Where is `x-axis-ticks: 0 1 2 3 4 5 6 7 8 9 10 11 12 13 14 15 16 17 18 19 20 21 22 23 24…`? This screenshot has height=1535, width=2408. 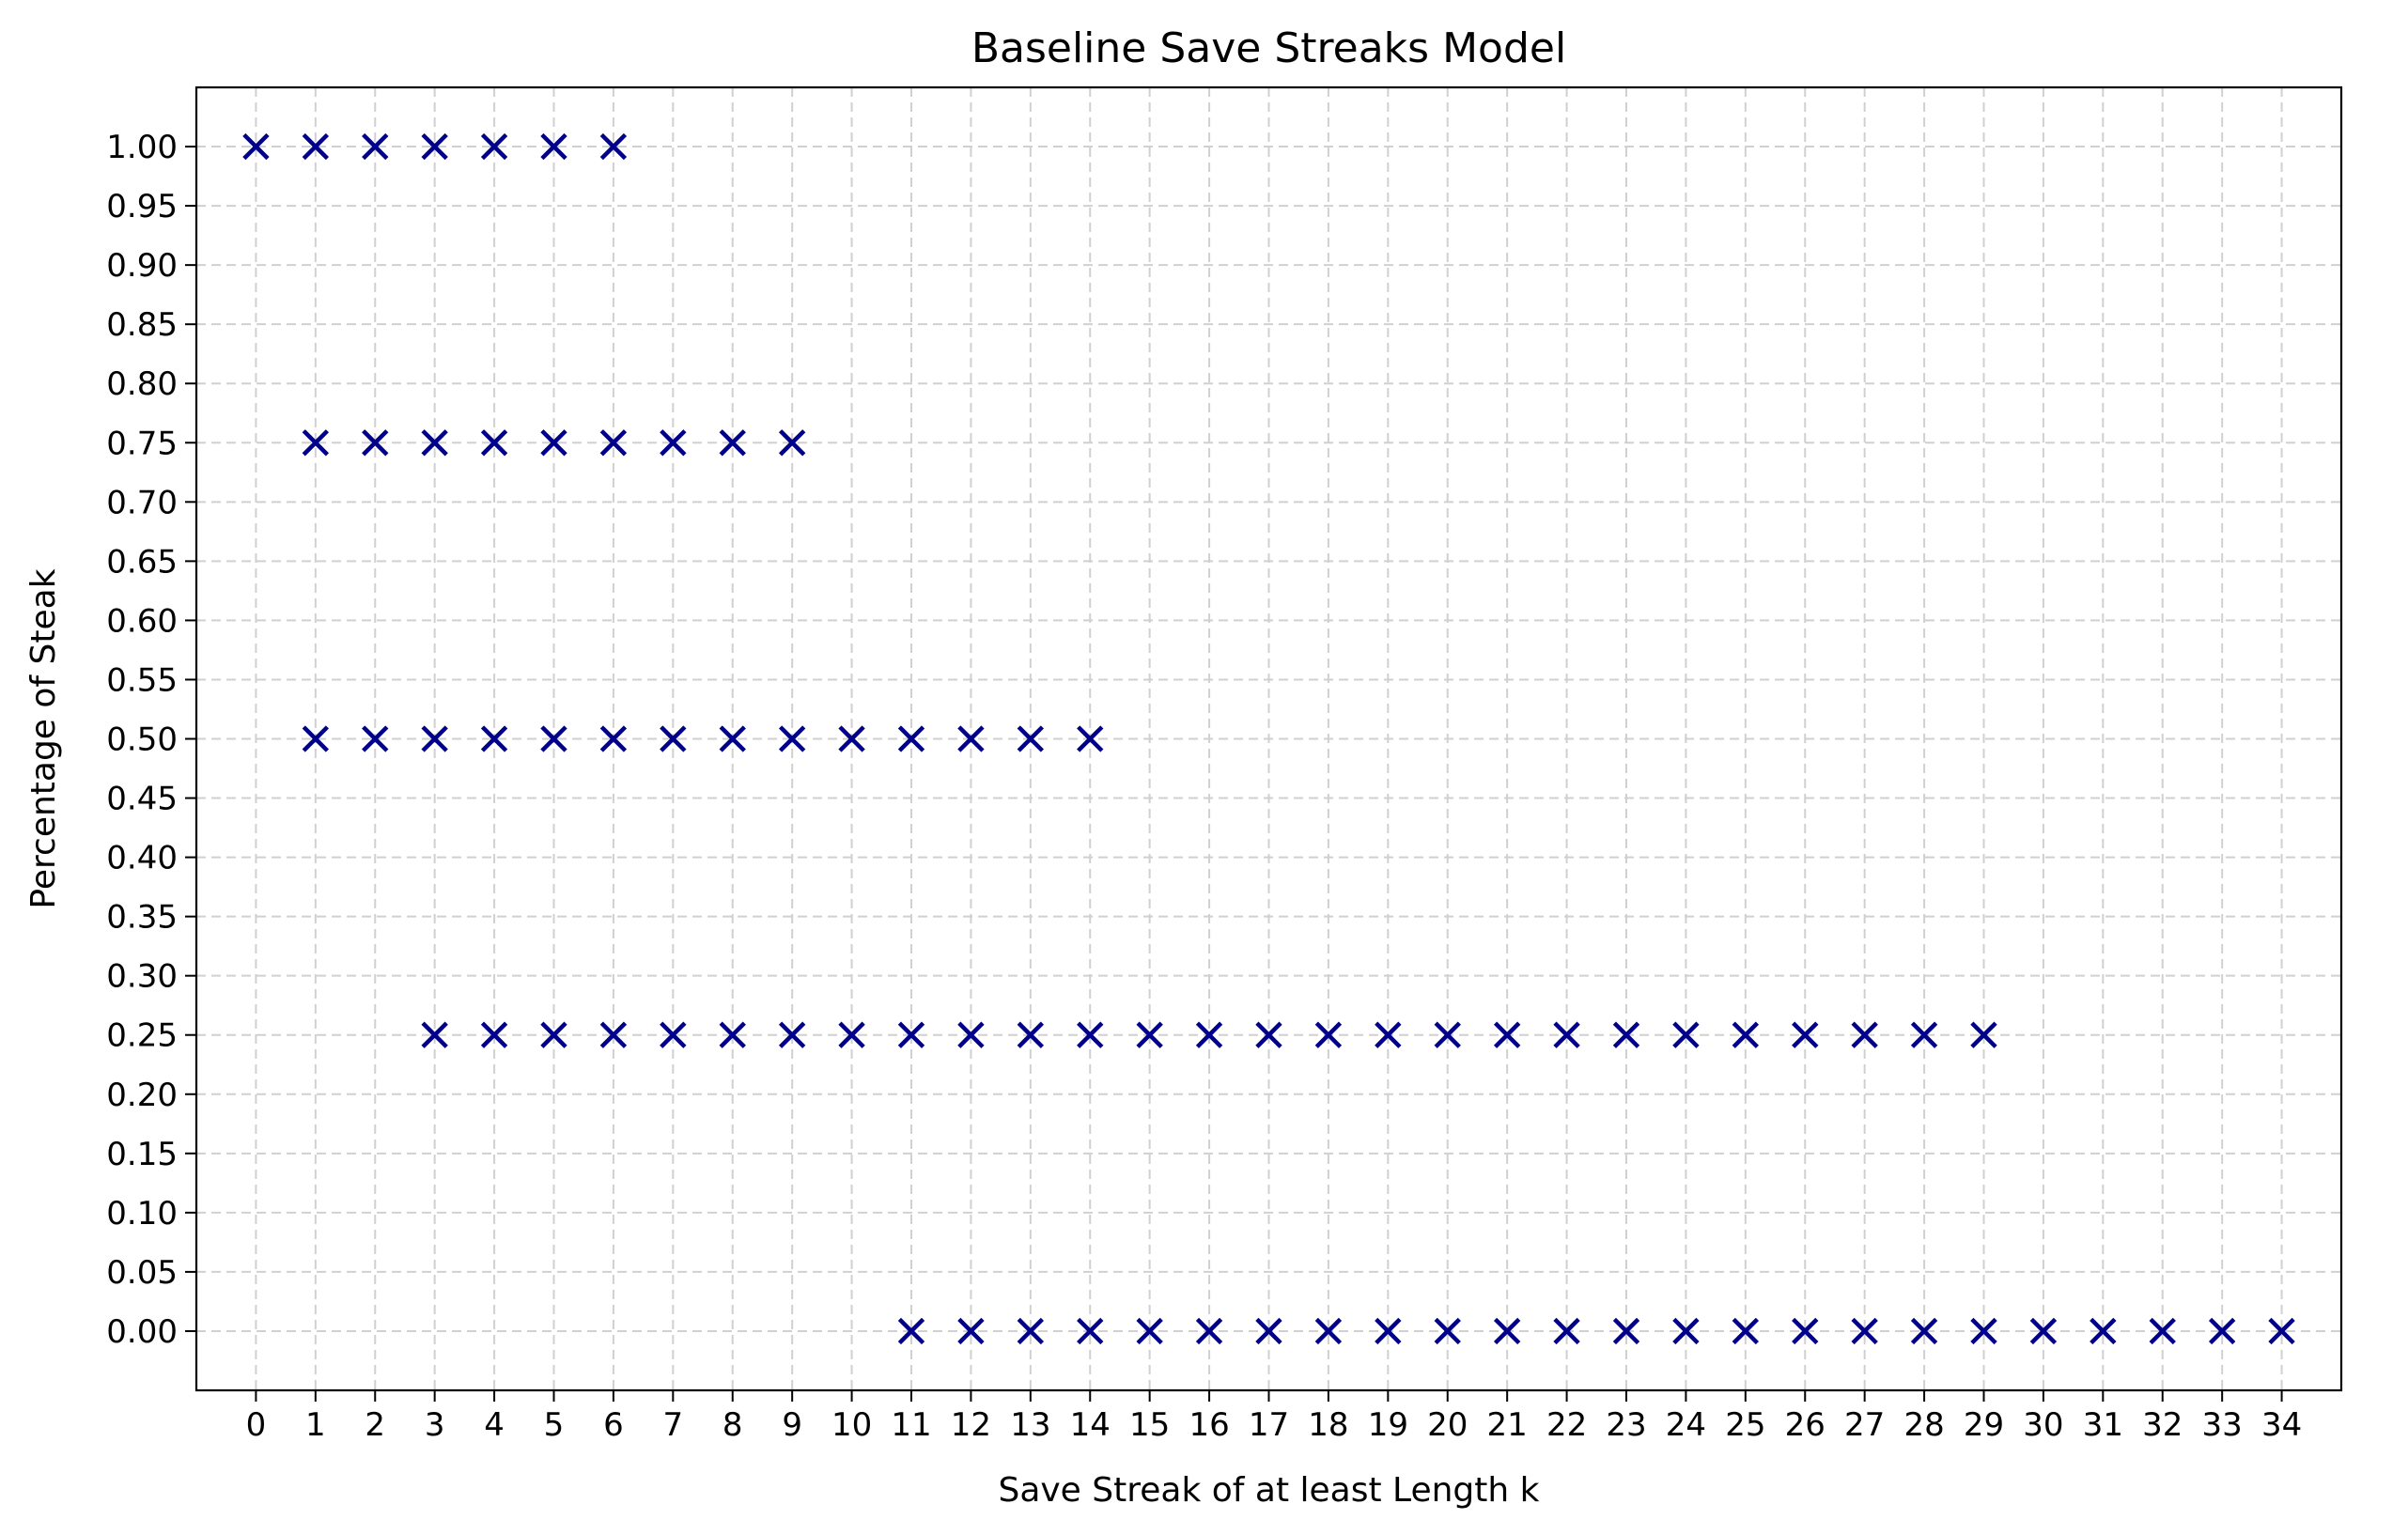 x-axis-ticks: 0 1 2 3 4 5 6 7 8 9 10 11 12 13 14 15 16 17 18 19 20 21 22 23 24… is located at coordinates (1274, 1417).